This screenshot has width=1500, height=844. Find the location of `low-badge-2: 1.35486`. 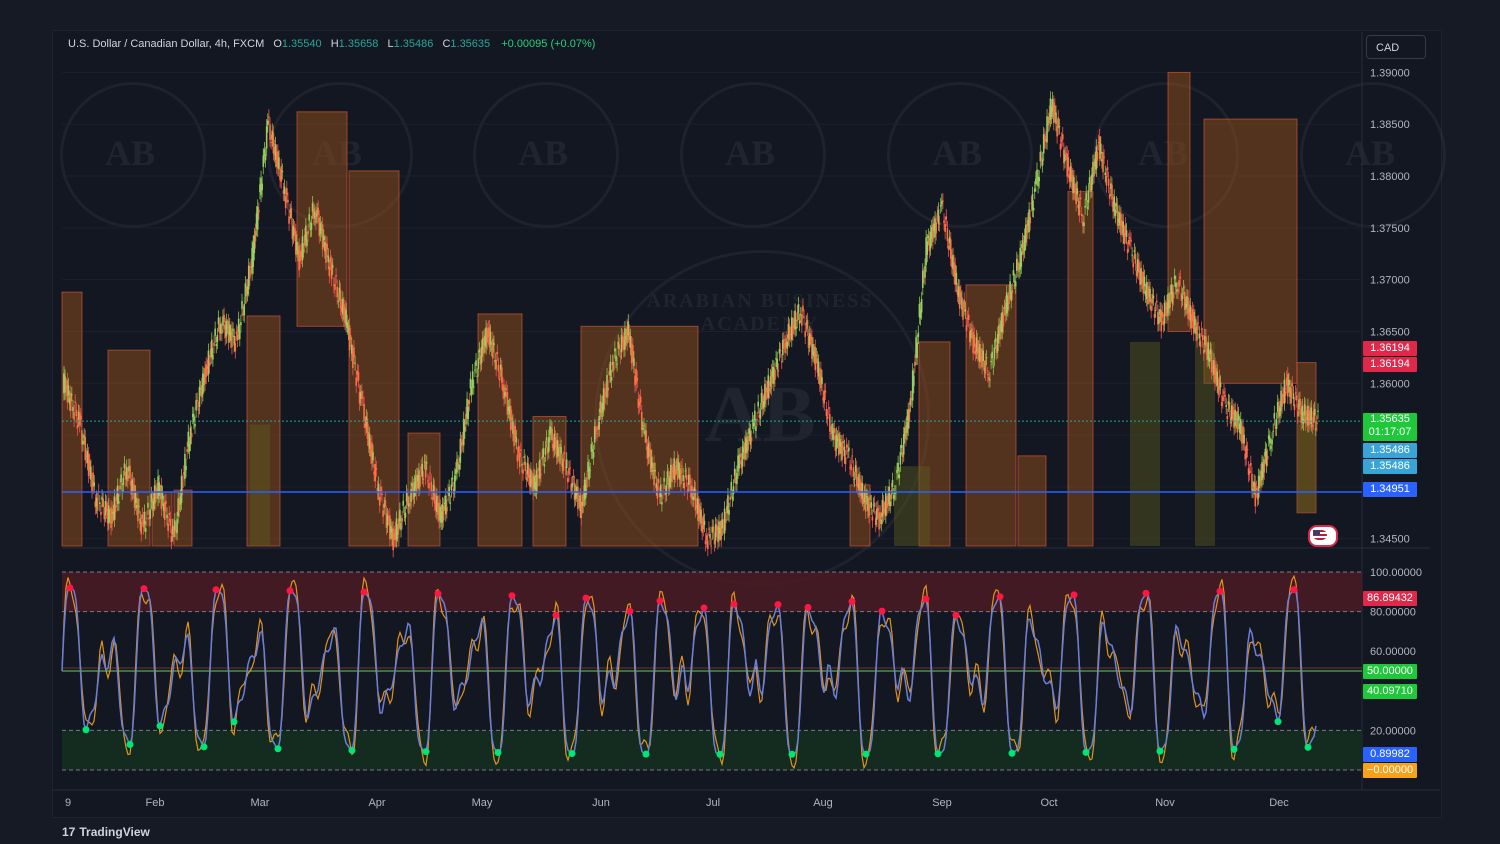

low-badge-2: 1.35486 is located at coordinates (1390, 466).